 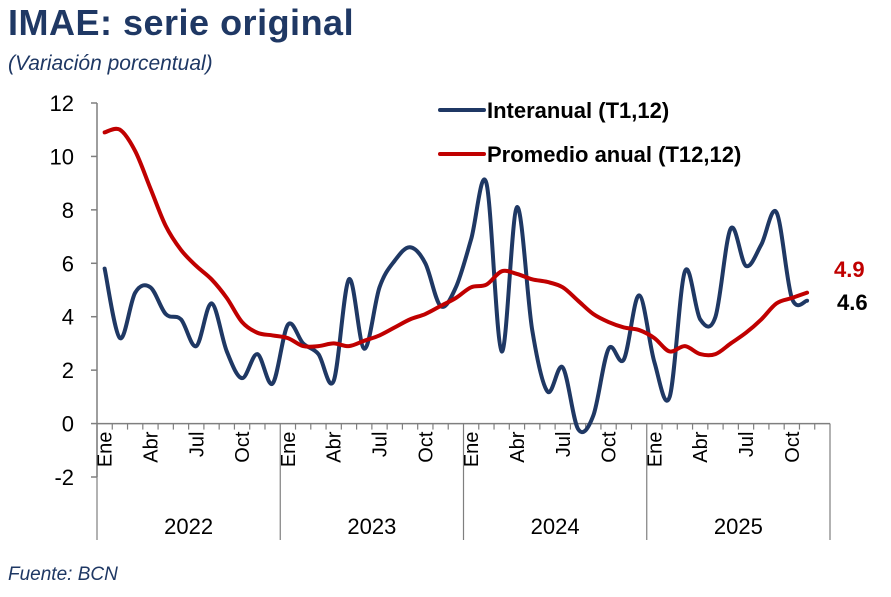 What do you see at coordinates (64, 477) in the screenshot?
I see `y-tick-label: -2` at bounding box center [64, 477].